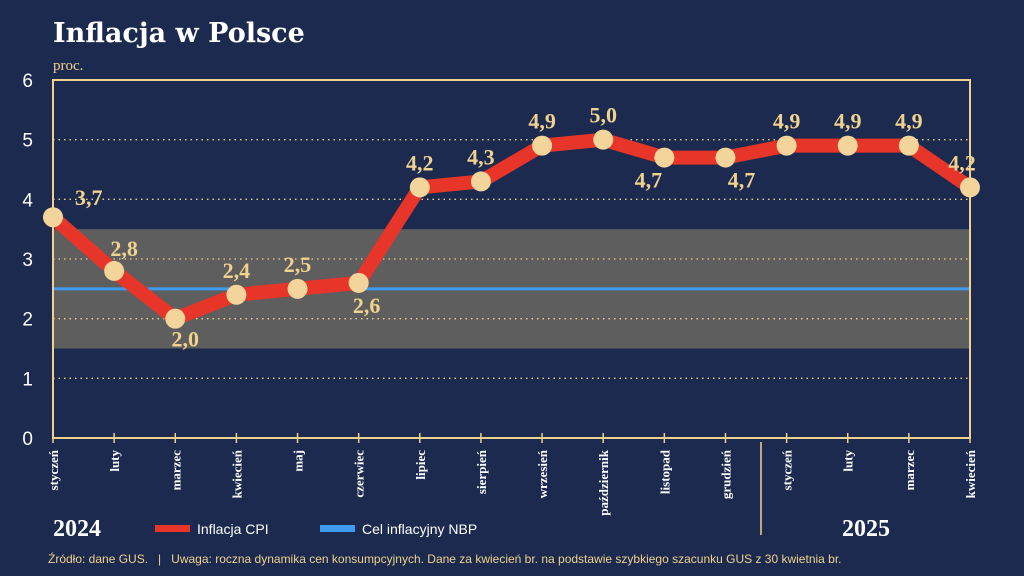 This screenshot has width=1024, height=576. I want to click on y-tick-label: 3, so click(27, 260).